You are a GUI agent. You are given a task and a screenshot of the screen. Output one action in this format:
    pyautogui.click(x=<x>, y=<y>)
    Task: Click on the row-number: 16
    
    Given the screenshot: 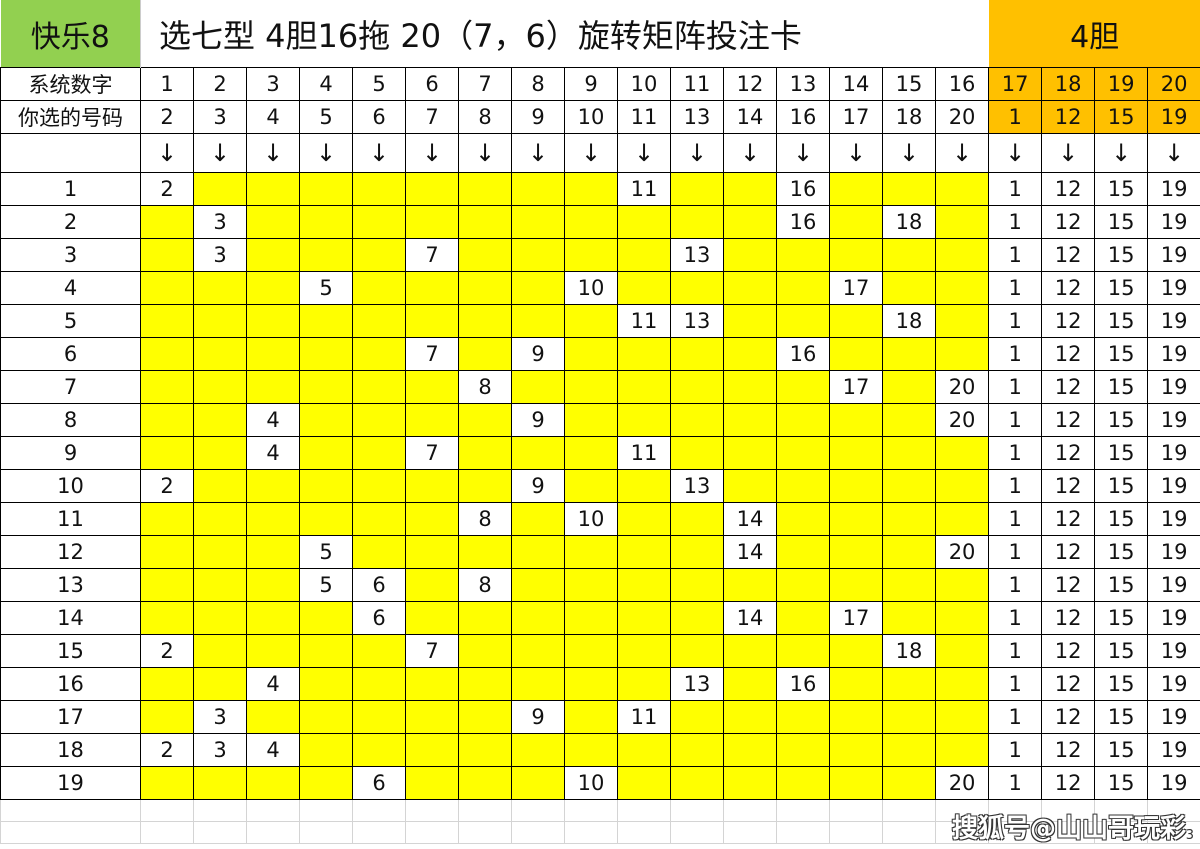 What is the action you would take?
    pyautogui.click(x=70, y=684)
    